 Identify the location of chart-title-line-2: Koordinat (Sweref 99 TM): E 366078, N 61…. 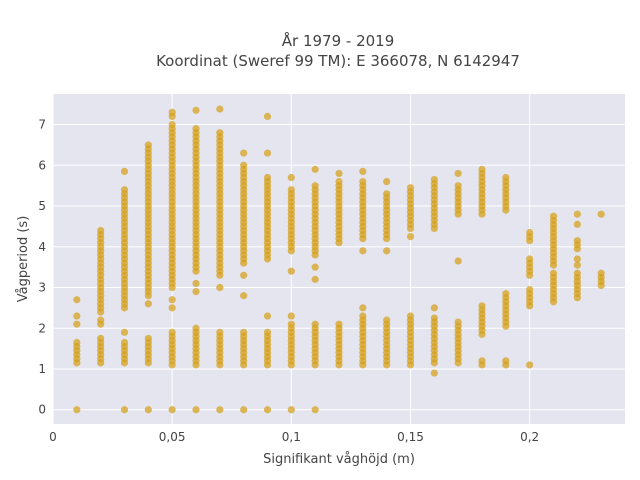
(338, 61).